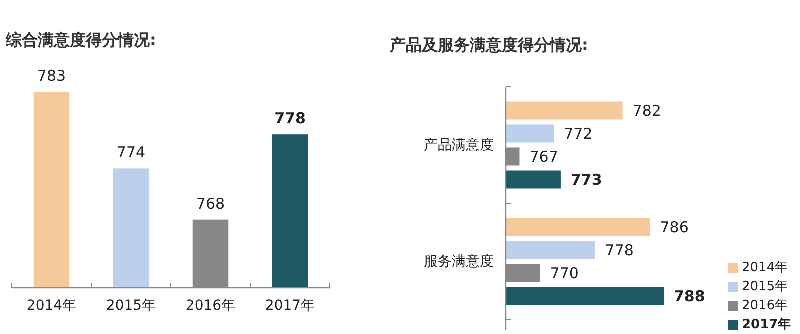  I want to click on data-label: 770, so click(564, 273).